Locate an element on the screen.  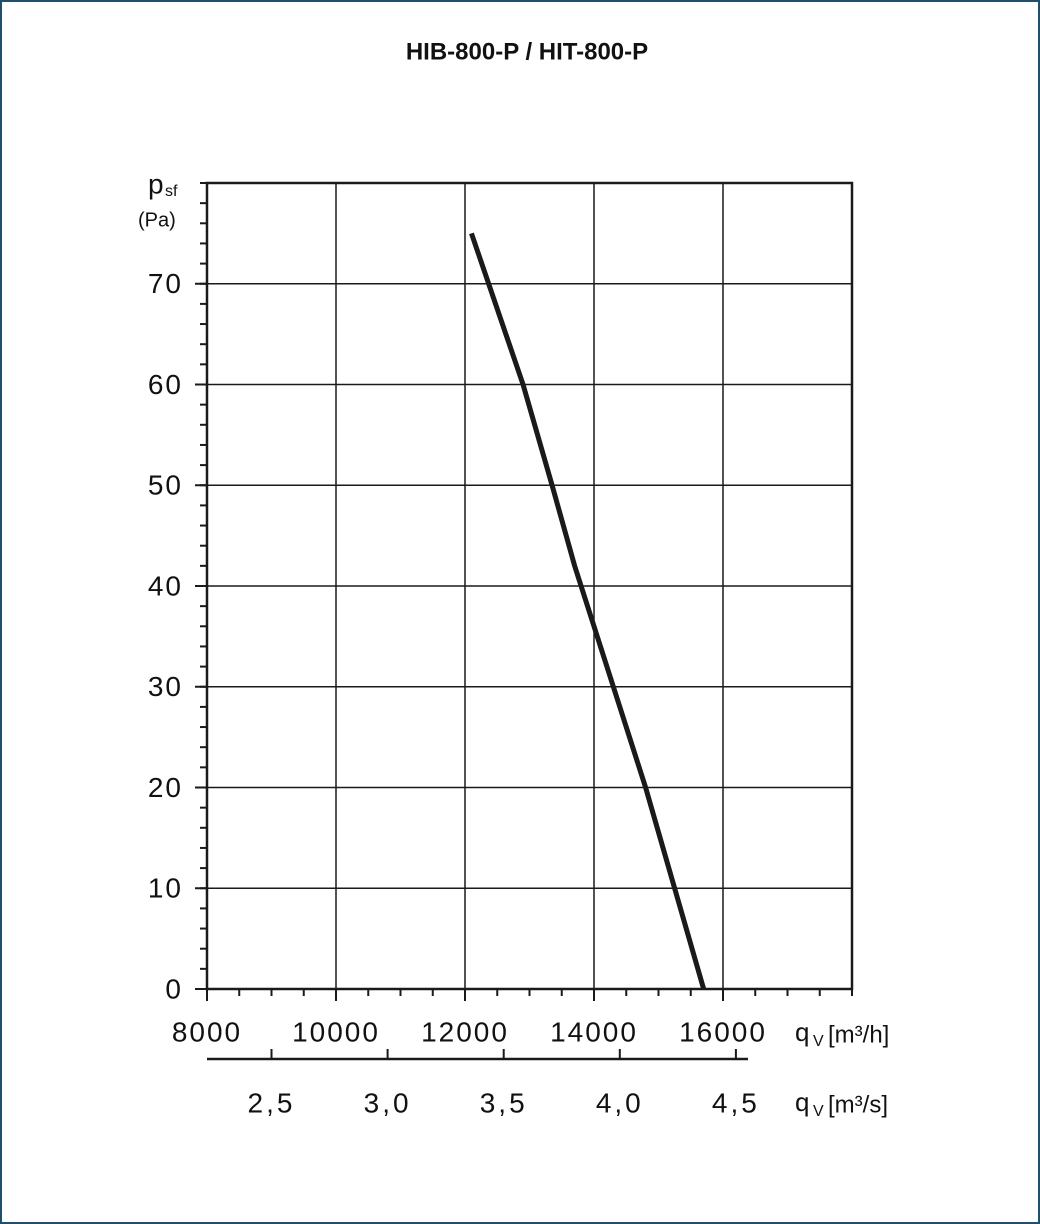
y-tick-label: 30 is located at coordinates (165, 686).